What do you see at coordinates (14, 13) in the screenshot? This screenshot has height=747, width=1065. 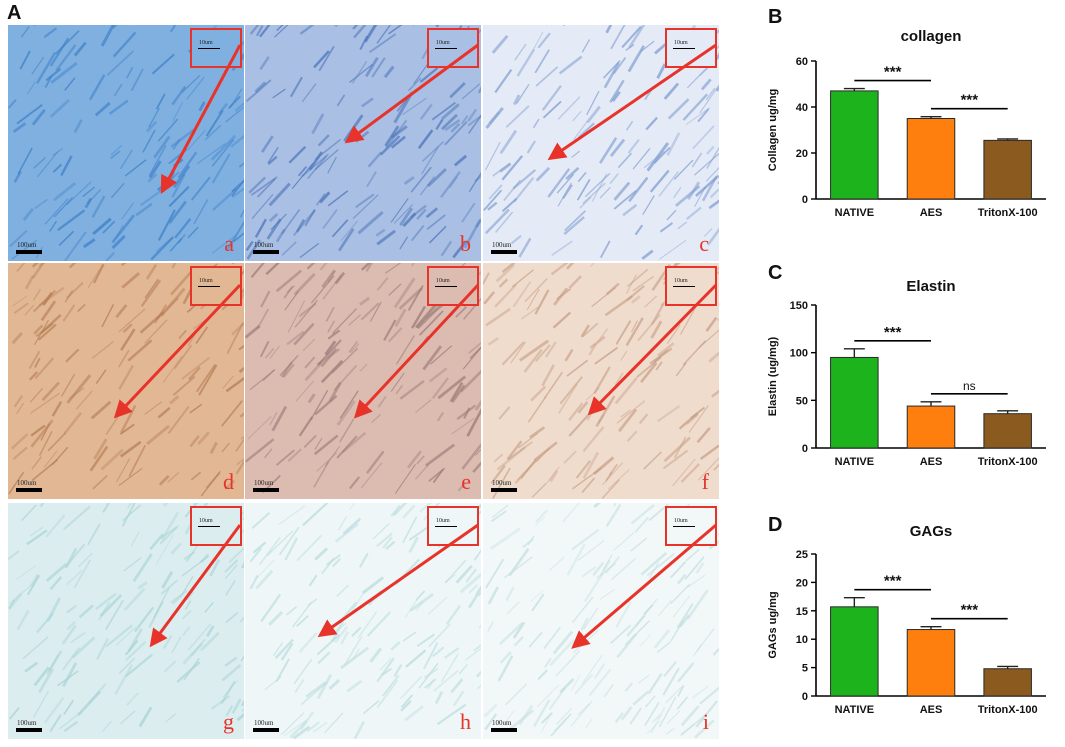 I see `panel-letter-a: A` at bounding box center [14, 13].